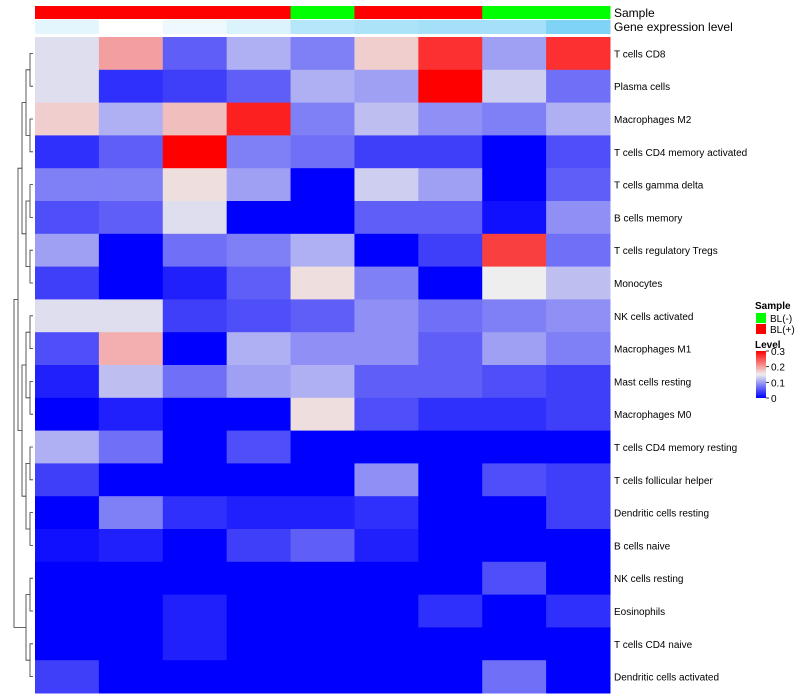 The width and height of the screenshot is (800, 700). Describe the element at coordinates (773, 306) in the screenshot. I see `legend-sample-title: Sample` at that location.